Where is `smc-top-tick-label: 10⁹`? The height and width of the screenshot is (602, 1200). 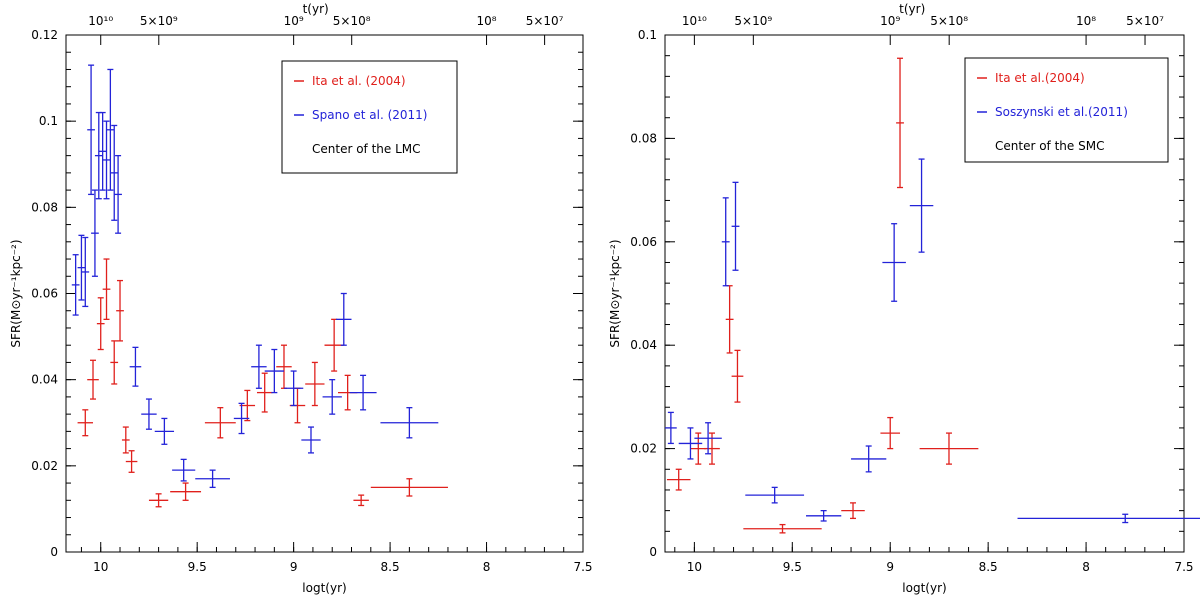 smc-top-tick-label: 10⁹ is located at coordinates (890, 21).